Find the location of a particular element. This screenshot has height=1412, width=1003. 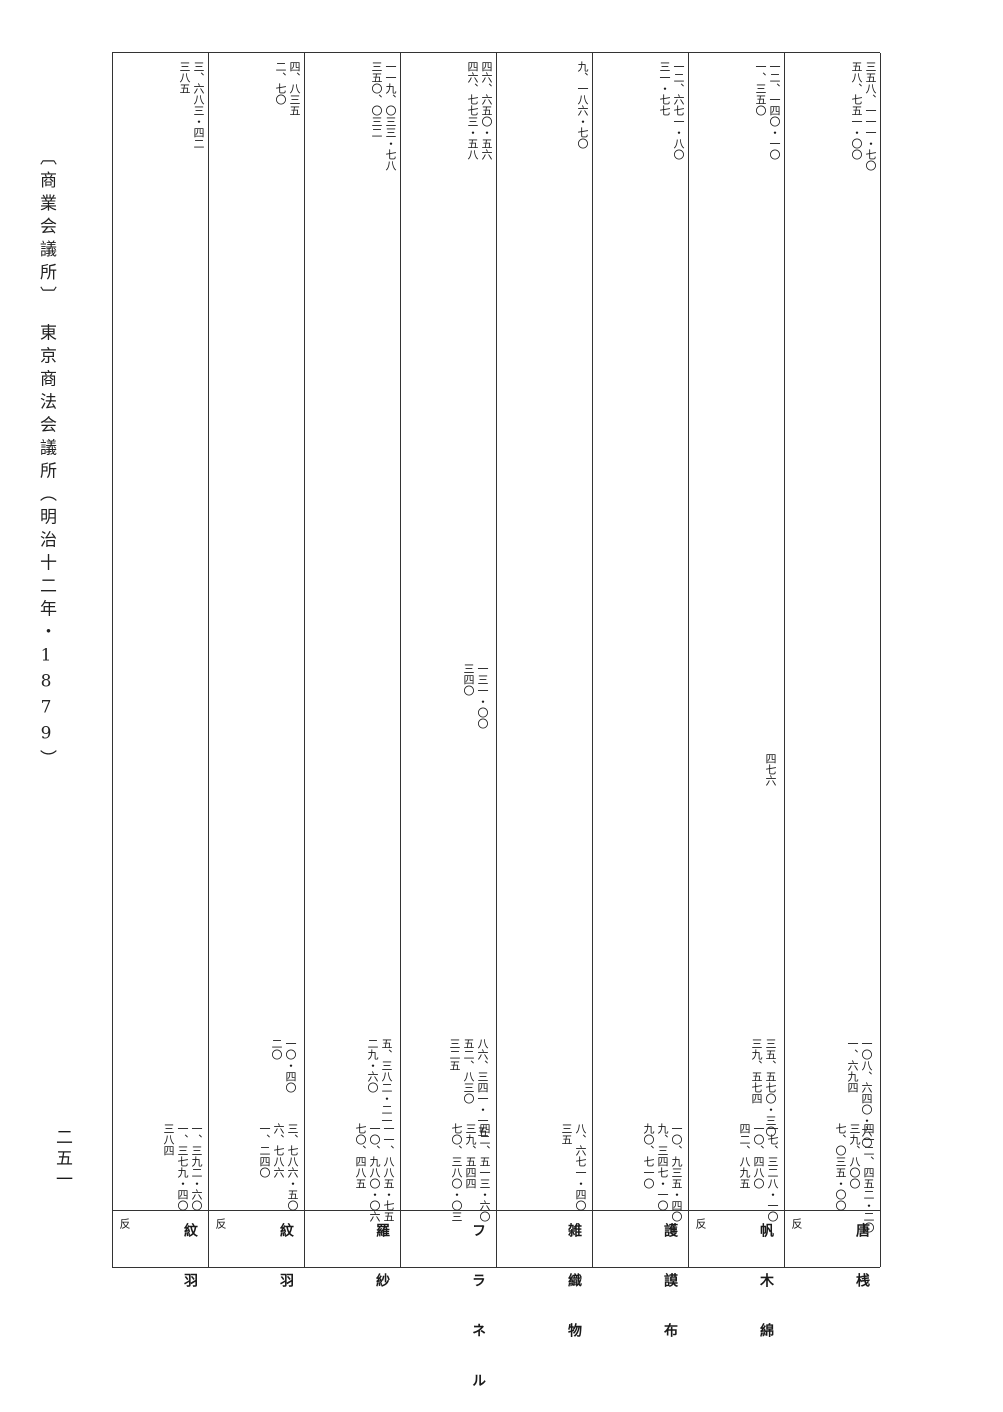

mid-value: 三四〇 is located at coordinates (468, 679).